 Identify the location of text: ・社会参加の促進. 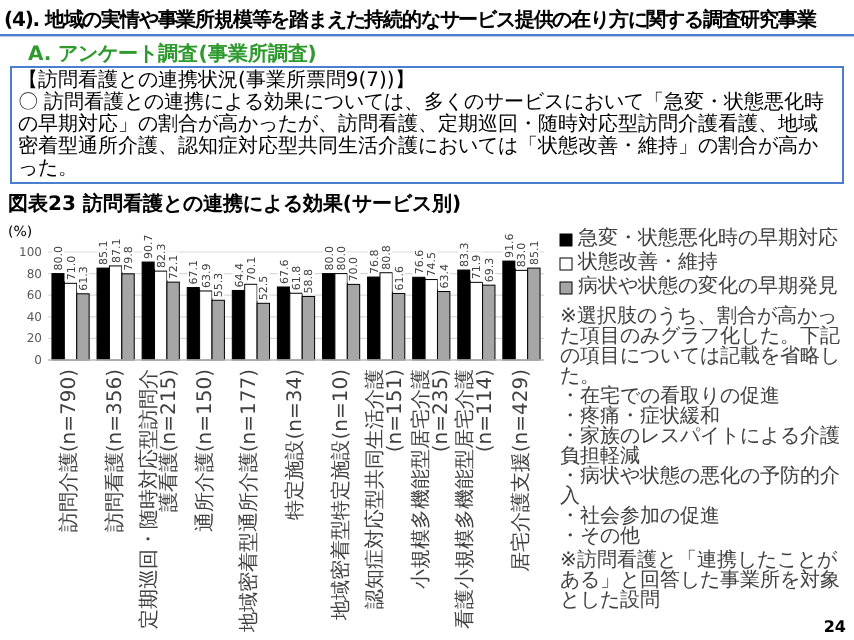
(641, 517).